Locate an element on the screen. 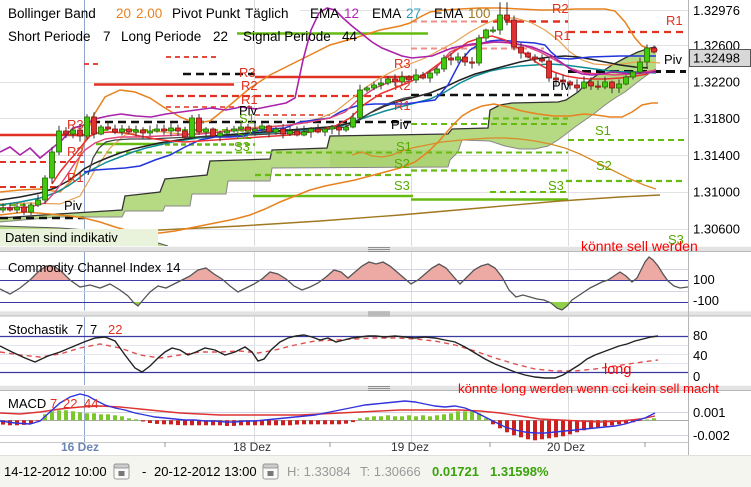  svg-text: Short Periode is located at coordinates (49, 36).